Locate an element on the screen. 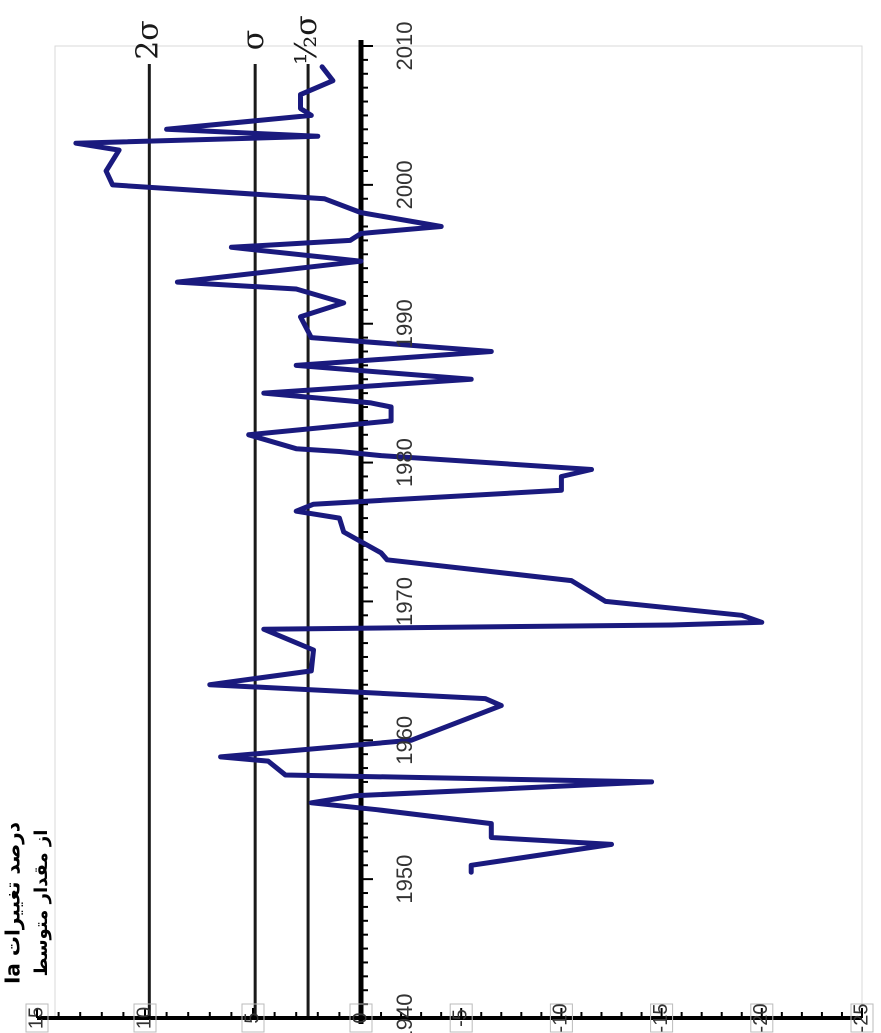  y-tick-label: -20 is located at coordinates (761, 1018).